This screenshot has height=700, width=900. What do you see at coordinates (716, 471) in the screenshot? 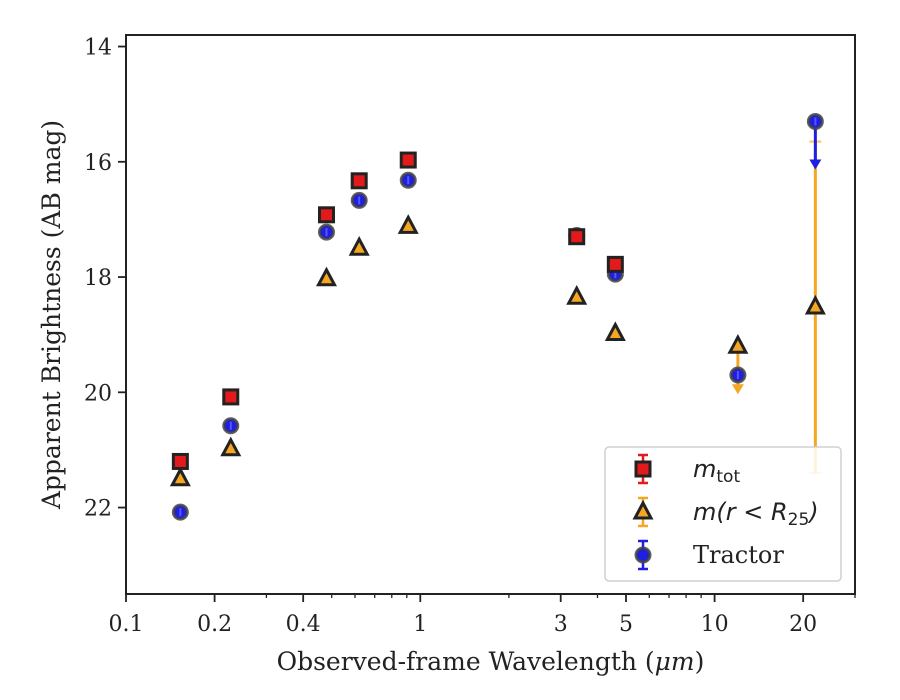
I see `legend-label-mtot: mtot` at bounding box center [716, 471].